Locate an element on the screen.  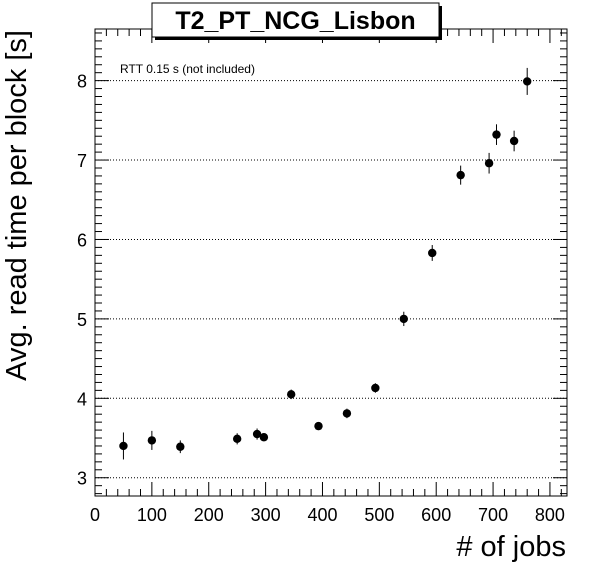
annotation-text: RTT 0.15 s (not included) is located at coordinates (187, 69).